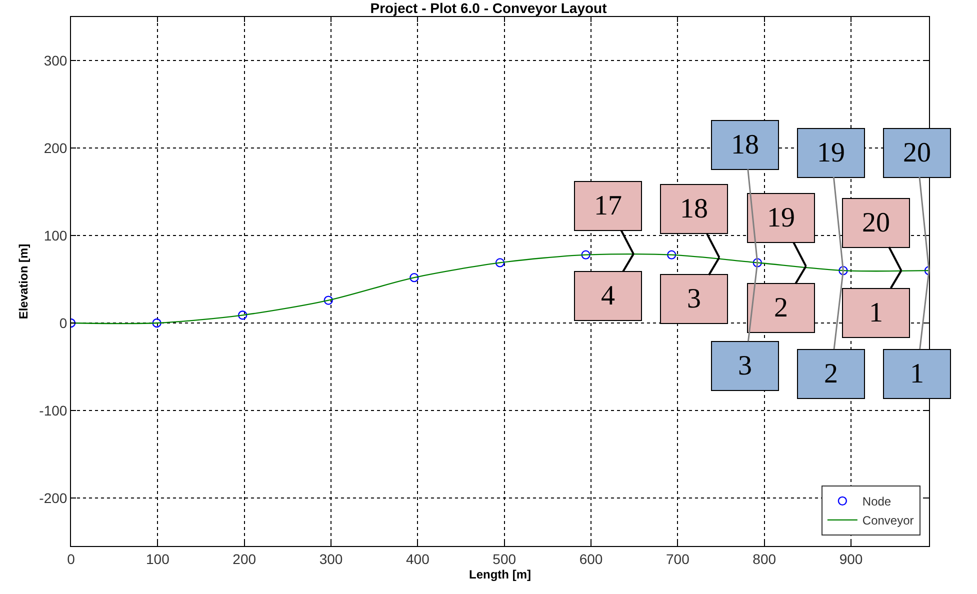 Image resolution: width=977 pixels, height=594 pixels. Describe the element at coordinates (500, 575) in the screenshot. I see `x-axis-title: Length [m]` at that location.